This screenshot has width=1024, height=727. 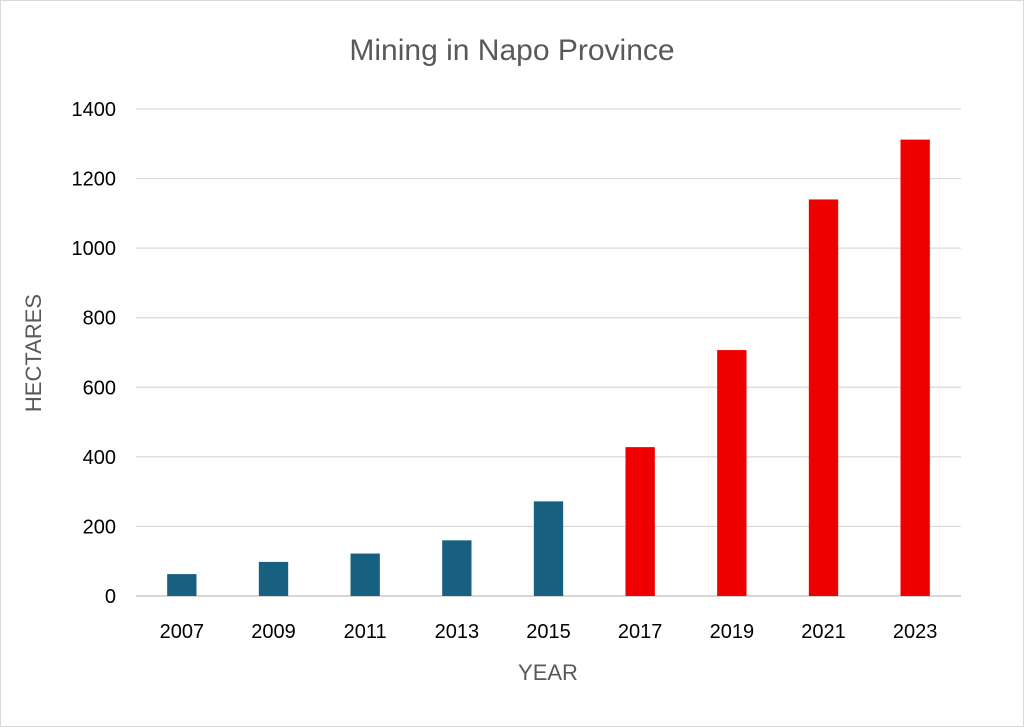 What do you see at coordinates (99, 458) in the screenshot?
I see `y-tick-label: 400` at bounding box center [99, 458].